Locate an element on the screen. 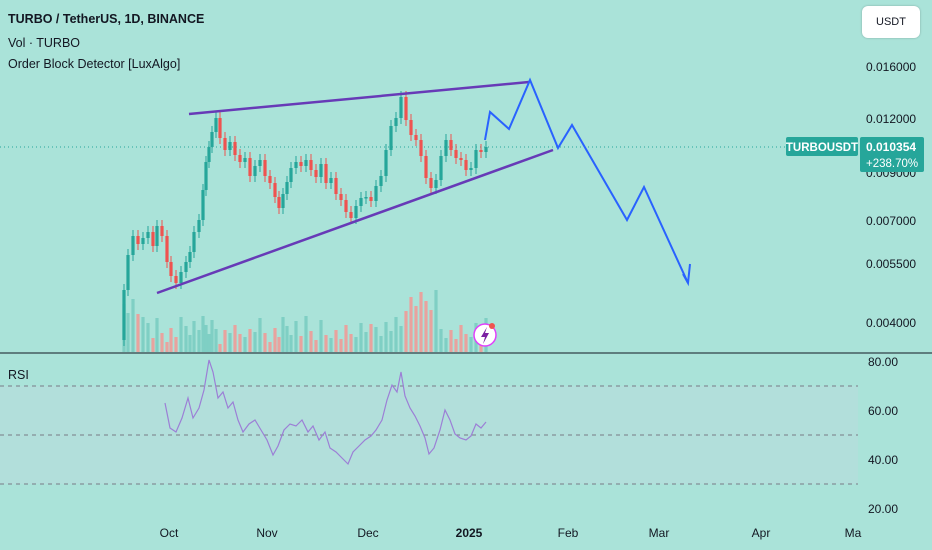 The width and height of the screenshot is (932, 550). wedge-lower-trendline is located at coordinates (355, 221).